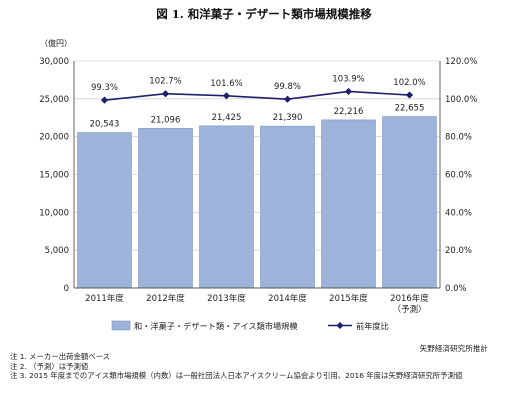 This screenshot has height=400, width=528. Describe the element at coordinates (340, 325) in the screenshot. I see `legend-line-marker` at that location.